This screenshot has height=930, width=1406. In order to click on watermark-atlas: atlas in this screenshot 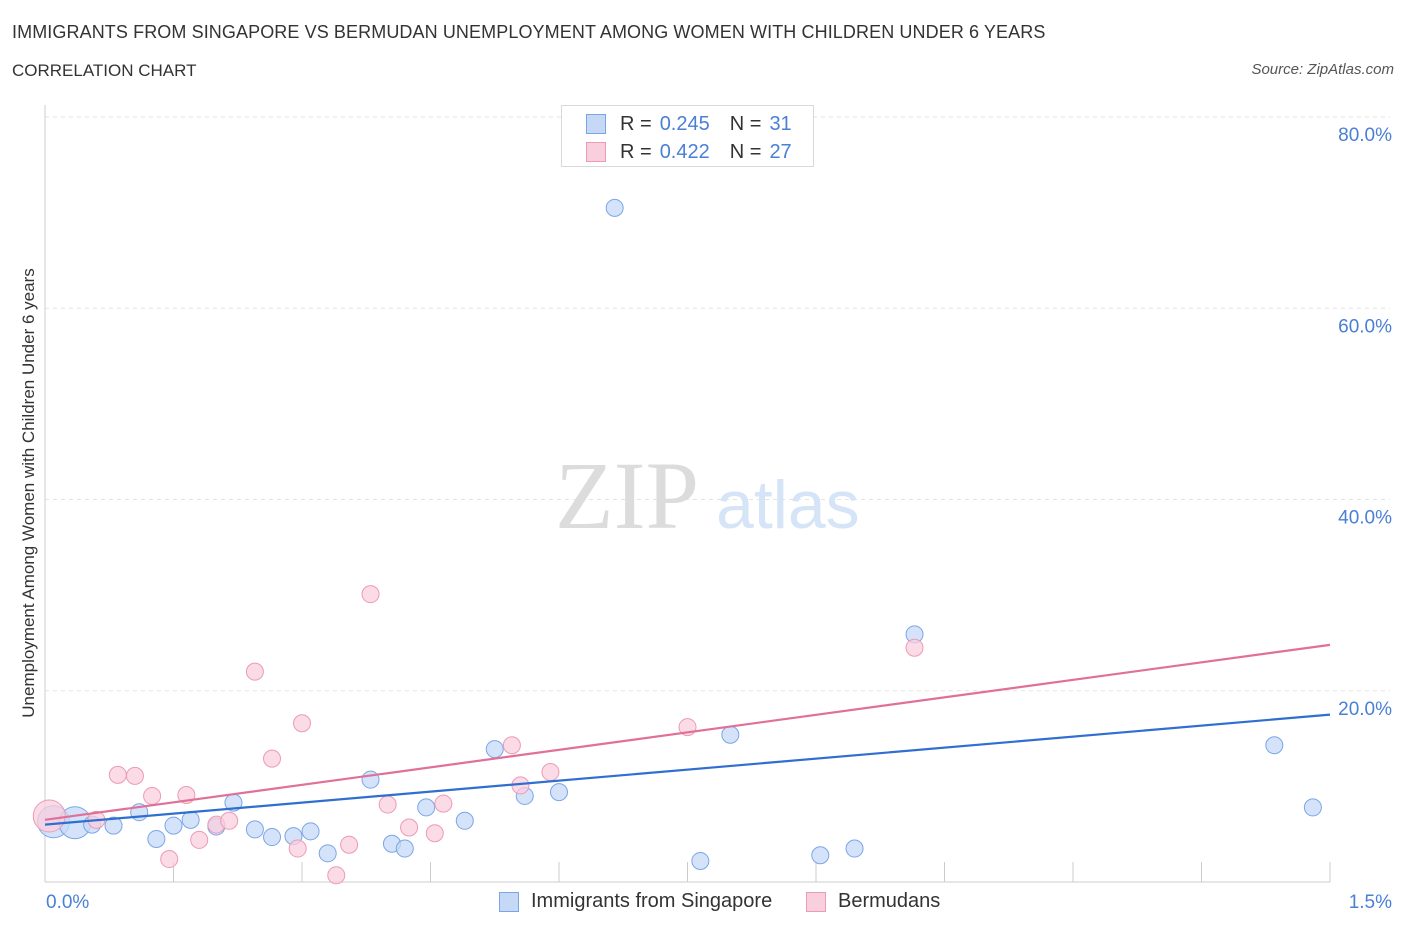, I will do `click(788, 505)`.